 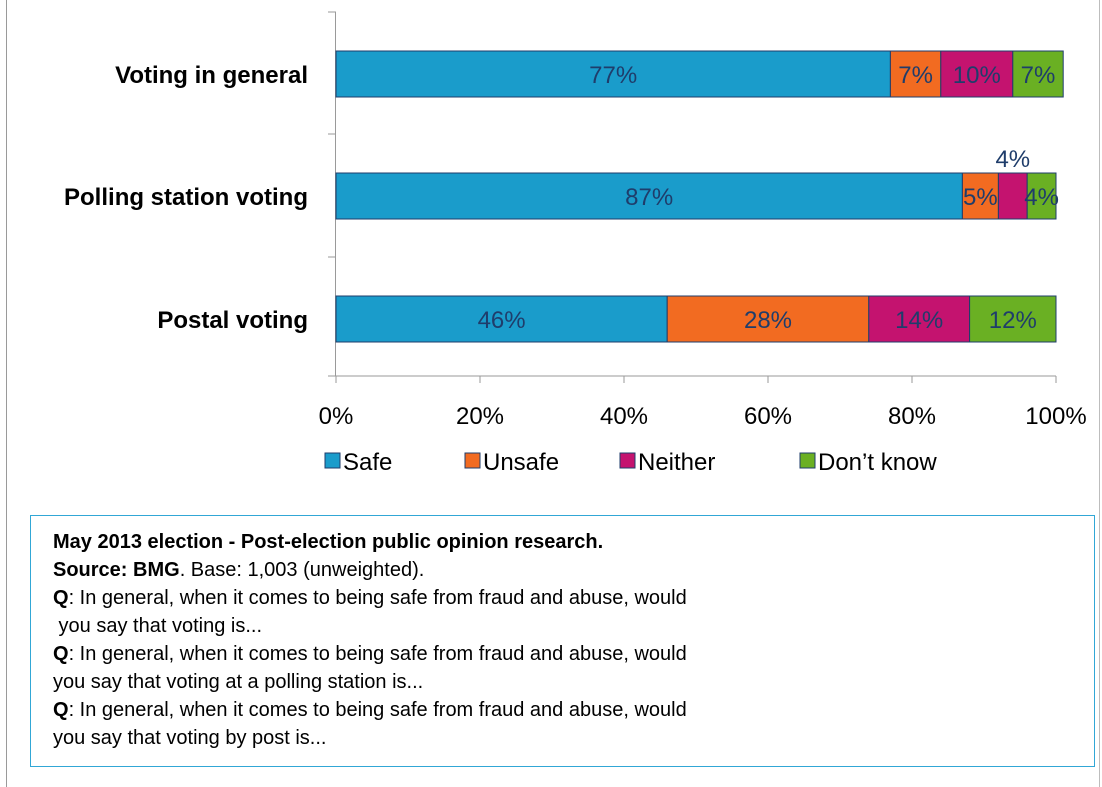 I want to click on category-label: Voting in general, so click(x=211, y=75).